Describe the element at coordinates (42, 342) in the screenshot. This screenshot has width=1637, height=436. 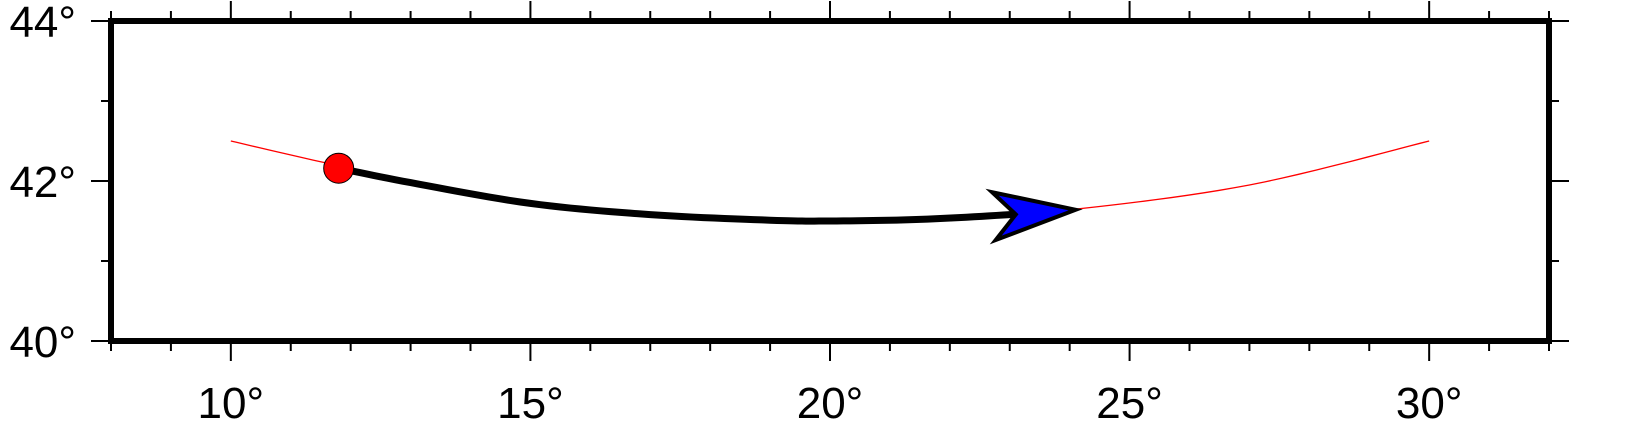
I see `lat-tick-label: 40°` at that location.